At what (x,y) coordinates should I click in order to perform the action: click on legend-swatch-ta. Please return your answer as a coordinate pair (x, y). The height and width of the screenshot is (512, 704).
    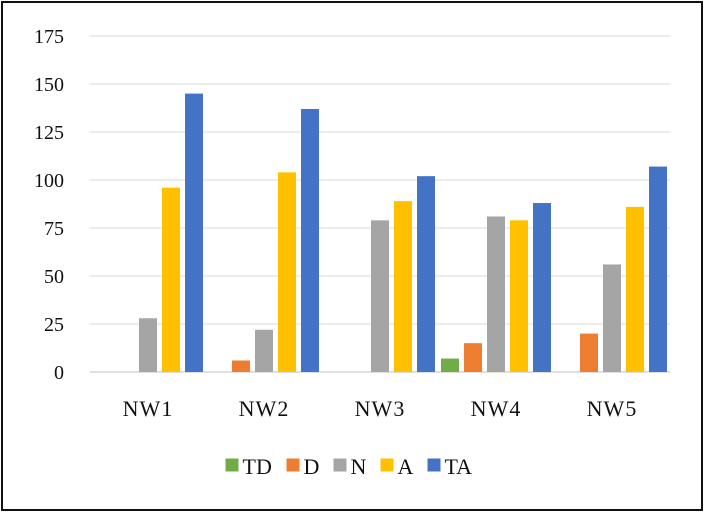
    Looking at the image, I should click on (434, 465).